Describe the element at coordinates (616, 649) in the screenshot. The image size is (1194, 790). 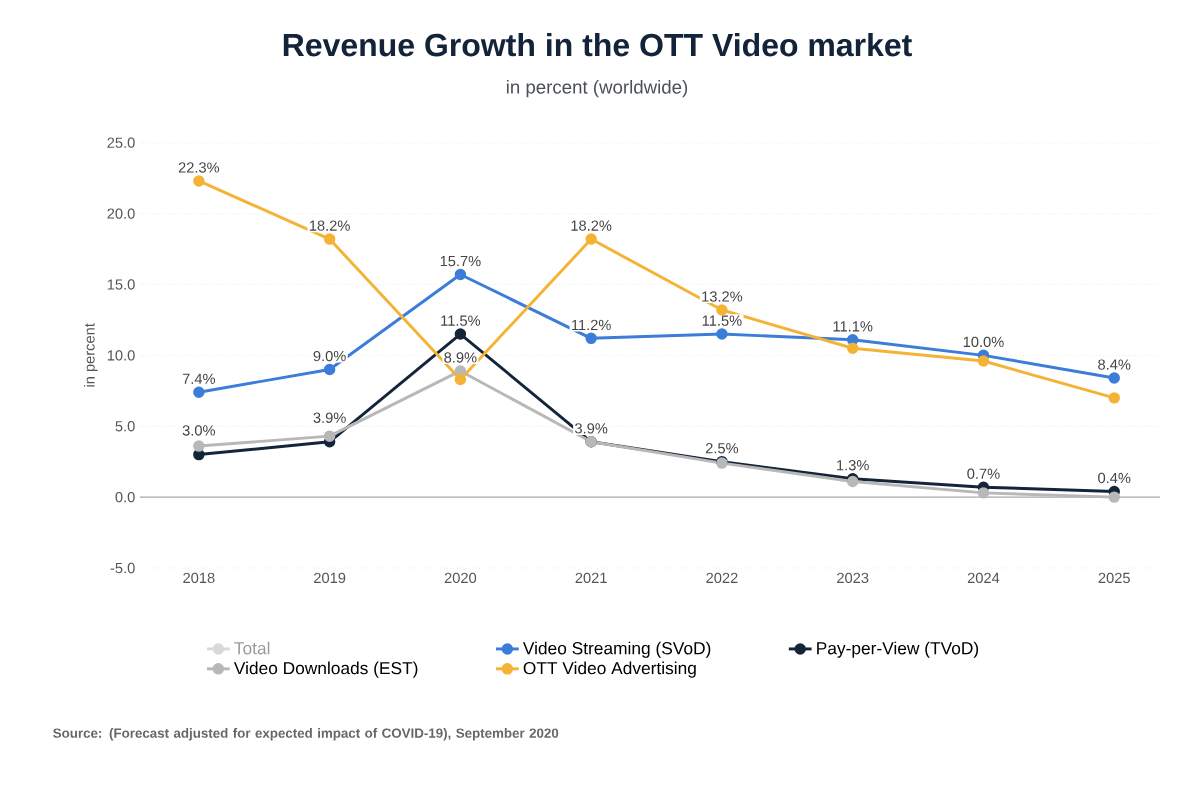
I see `legend-label: Video Streaming (SVoD)` at that location.